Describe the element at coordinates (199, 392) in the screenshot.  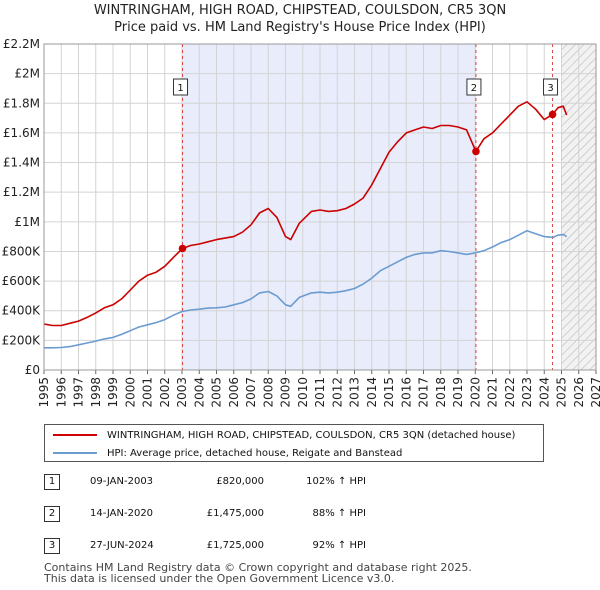
I see `x-tick-label: 2004` at that location.